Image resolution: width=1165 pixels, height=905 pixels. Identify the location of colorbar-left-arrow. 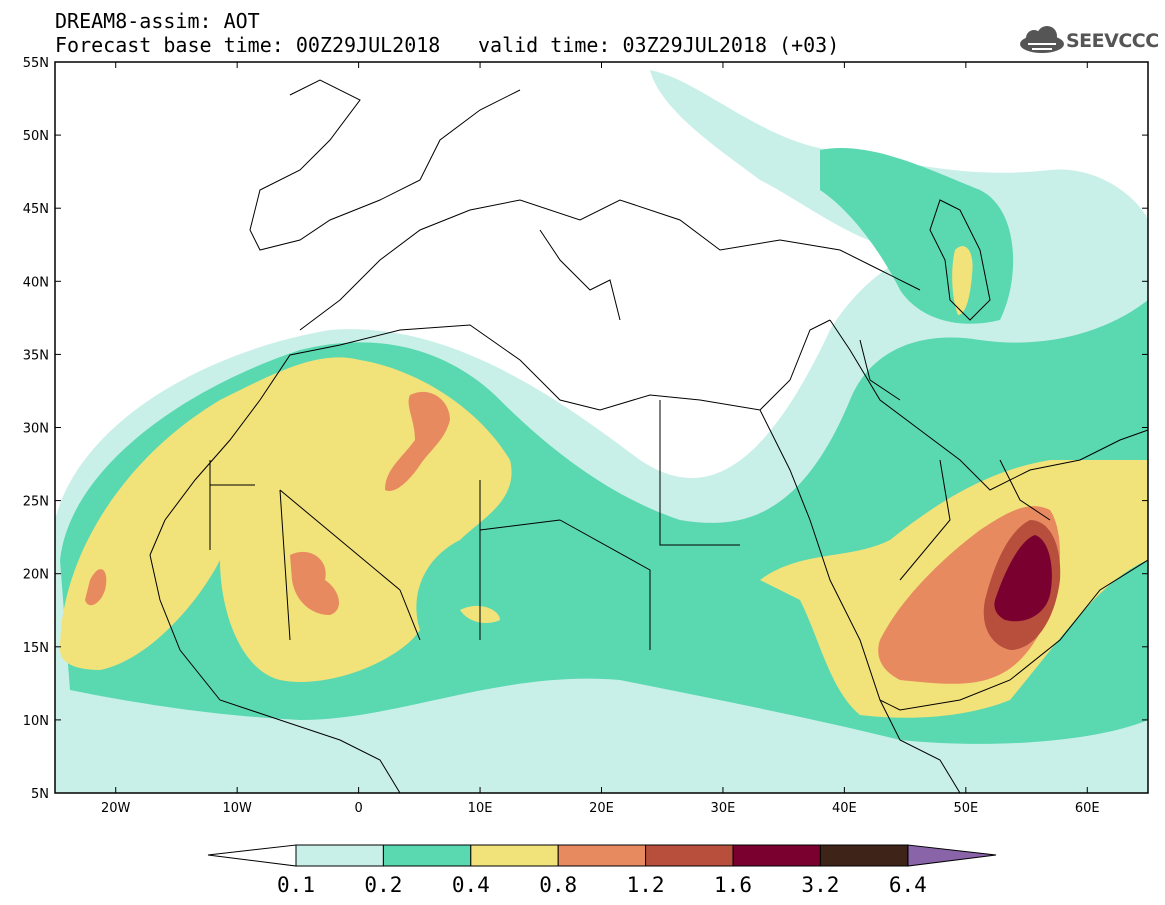
(252, 855).